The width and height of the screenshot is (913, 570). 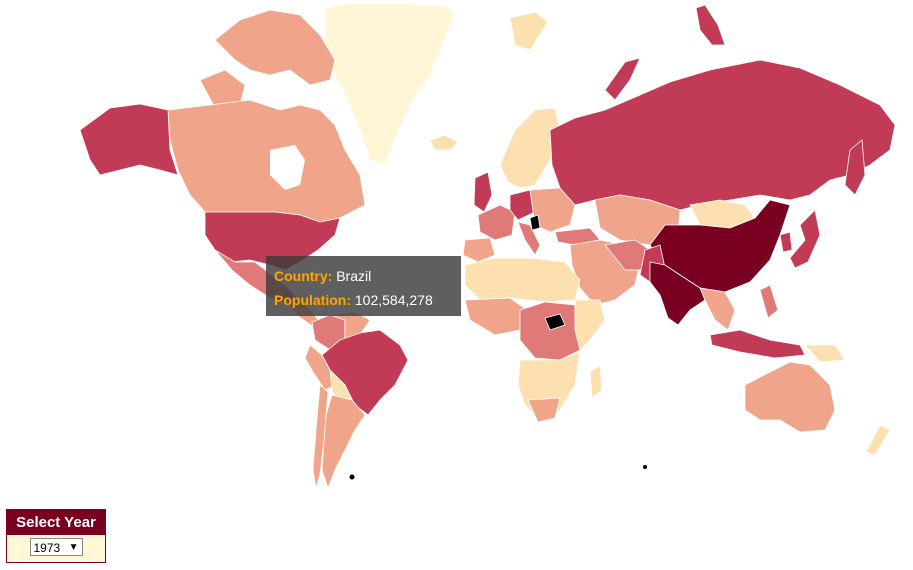 I want to click on chevron-down-icon: ▼, so click(x=73, y=547).